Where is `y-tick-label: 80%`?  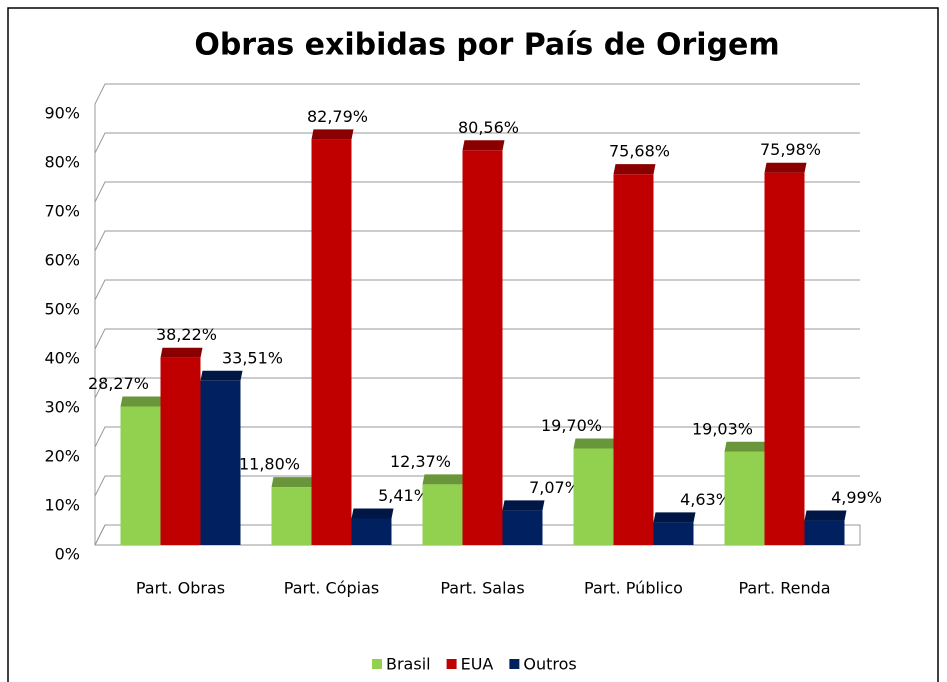 y-tick-label: 80% is located at coordinates (62, 162).